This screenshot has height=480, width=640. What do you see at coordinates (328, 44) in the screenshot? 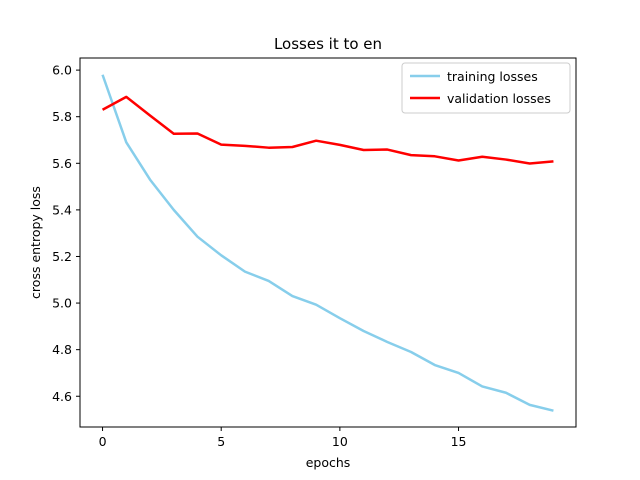
I see `chart-title: Losses it to en` at bounding box center [328, 44].